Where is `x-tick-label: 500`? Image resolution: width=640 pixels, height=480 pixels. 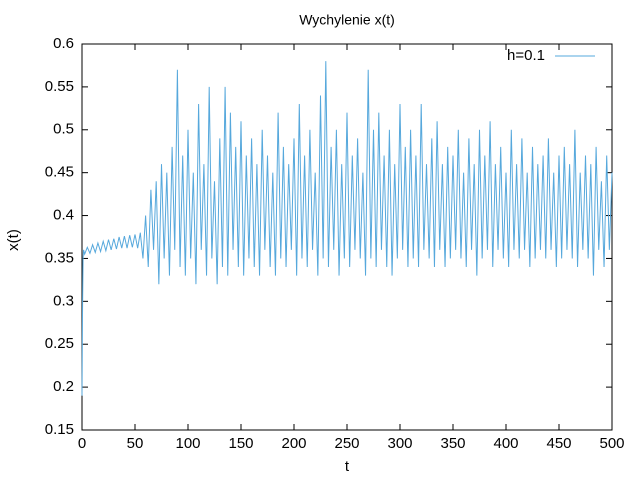 x-tick-label: 500 is located at coordinates (611, 443).